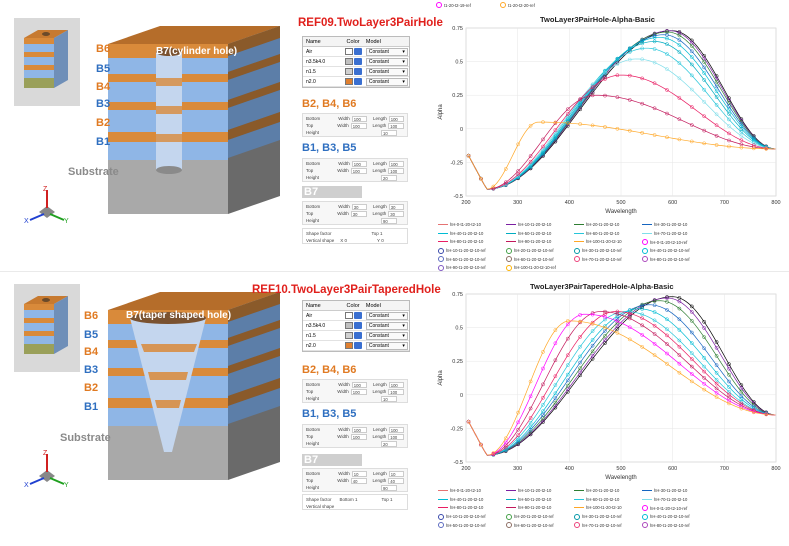 The image size is (789, 546). I want to click on legend-label: hH-100-t1-20-t2-10, so click(604, 241).